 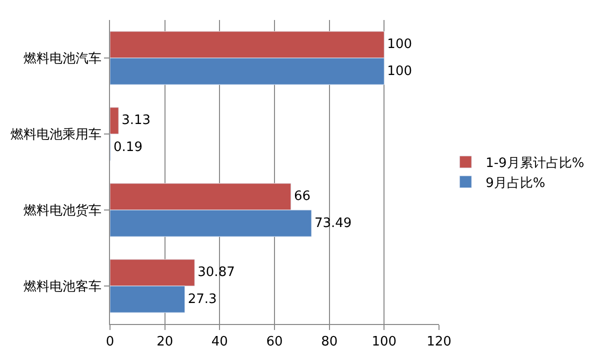 I want to click on y-tick-label: 燃料电池客车, so click(x=62, y=286).